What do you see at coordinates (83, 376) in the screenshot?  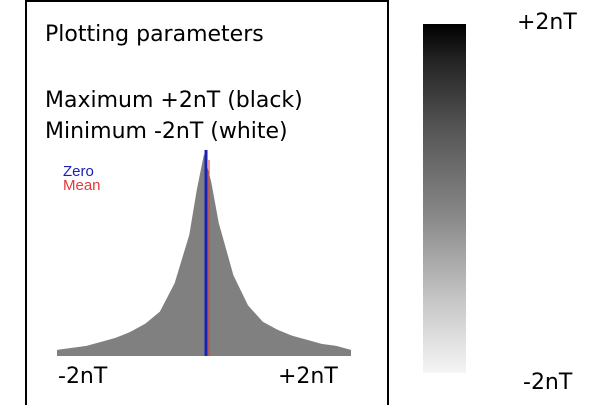 I see `axis-label-min: -2nT` at bounding box center [83, 376].